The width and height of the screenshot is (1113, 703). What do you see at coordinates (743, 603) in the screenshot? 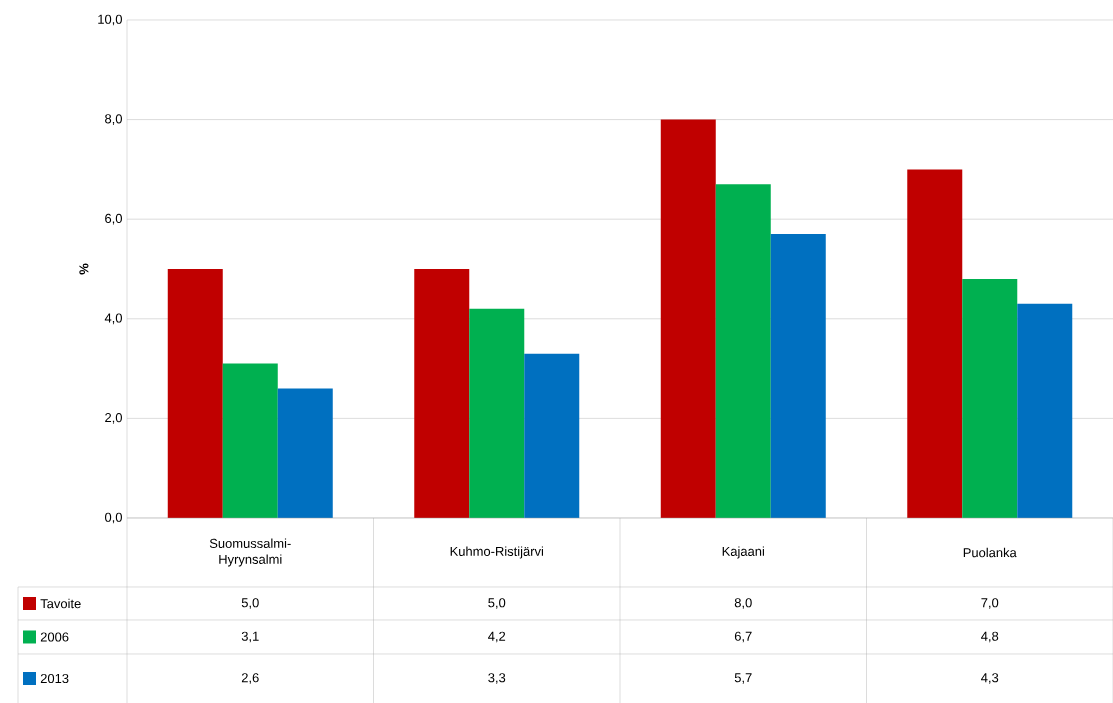
I see `data-label: 8,0` at bounding box center [743, 603].